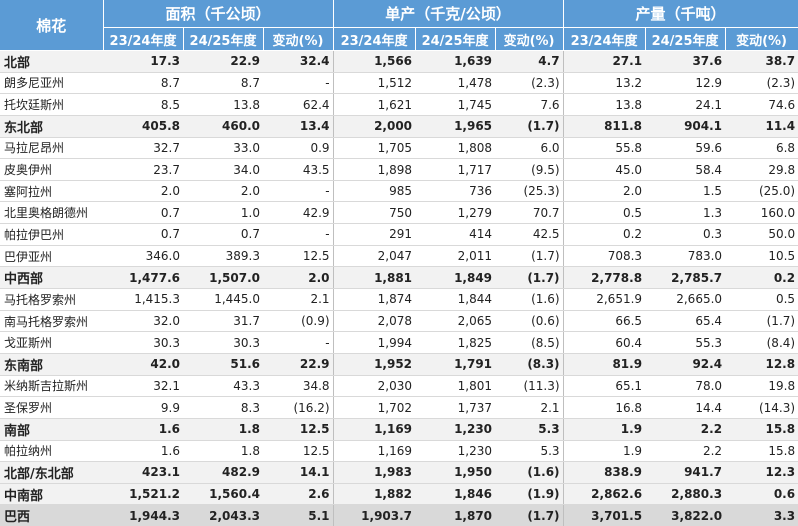 This screenshot has width=798, height=526. I want to click on table-cell: 2,065, so click(455, 321).